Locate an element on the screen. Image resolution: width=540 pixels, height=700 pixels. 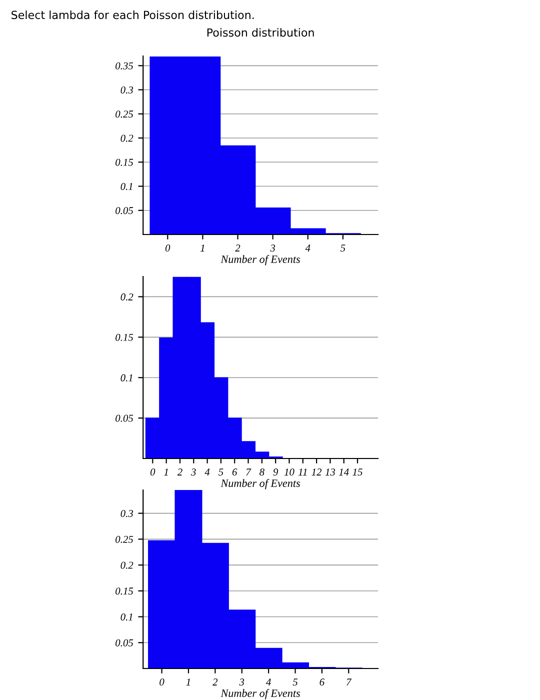
x-tick-label: 13 is located at coordinates (330, 472).